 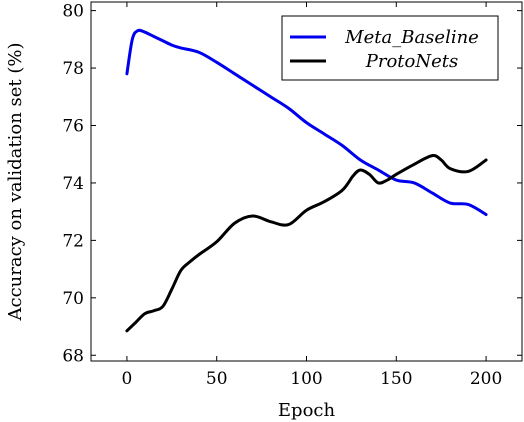 What do you see at coordinates (73, 241) in the screenshot?
I see `y-tick-label: 72` at bounding box center [73, 241].